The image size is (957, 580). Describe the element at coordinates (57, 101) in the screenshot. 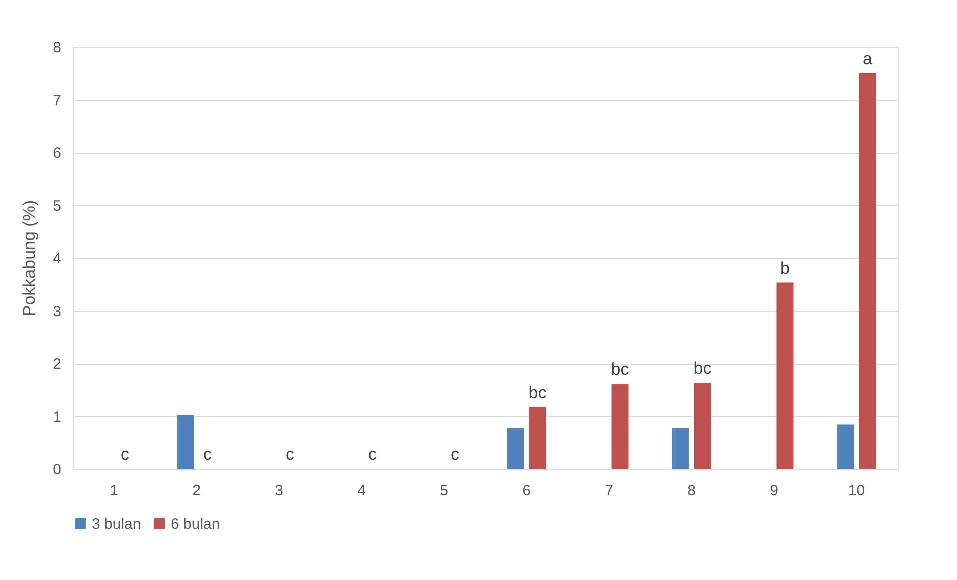

I see `y-tick-label: 7` at that location.